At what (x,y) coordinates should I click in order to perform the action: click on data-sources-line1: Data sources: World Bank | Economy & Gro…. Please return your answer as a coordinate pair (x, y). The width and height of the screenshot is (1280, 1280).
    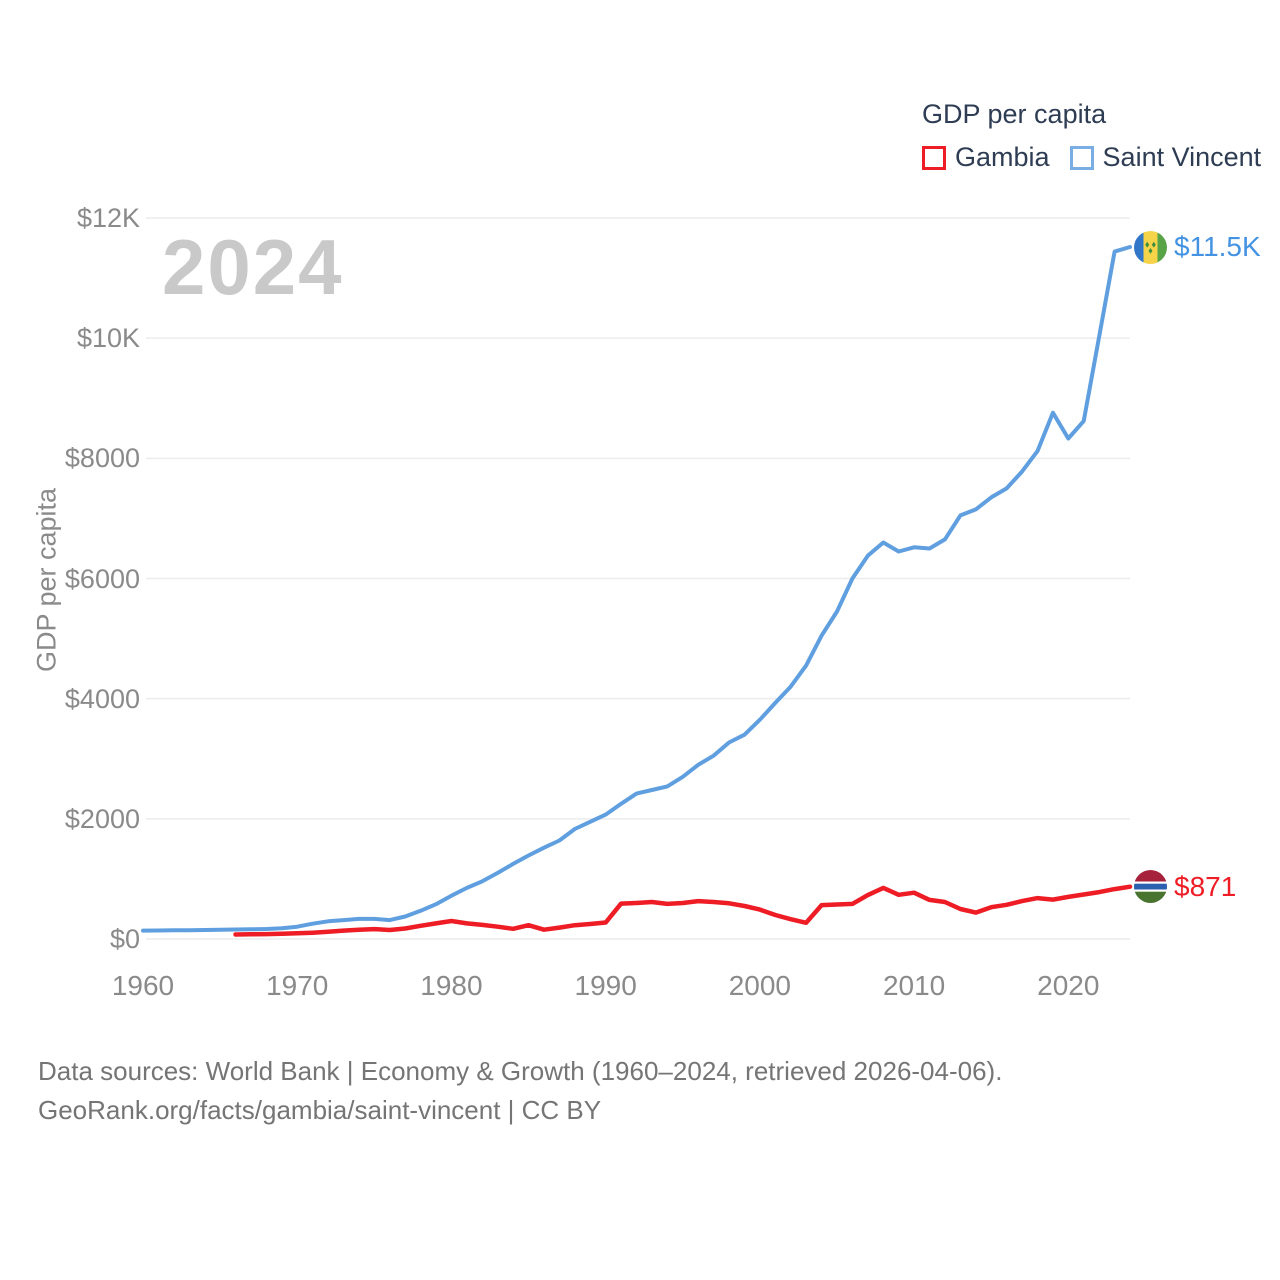
    Looking at the image, I should click on (520, 1071).